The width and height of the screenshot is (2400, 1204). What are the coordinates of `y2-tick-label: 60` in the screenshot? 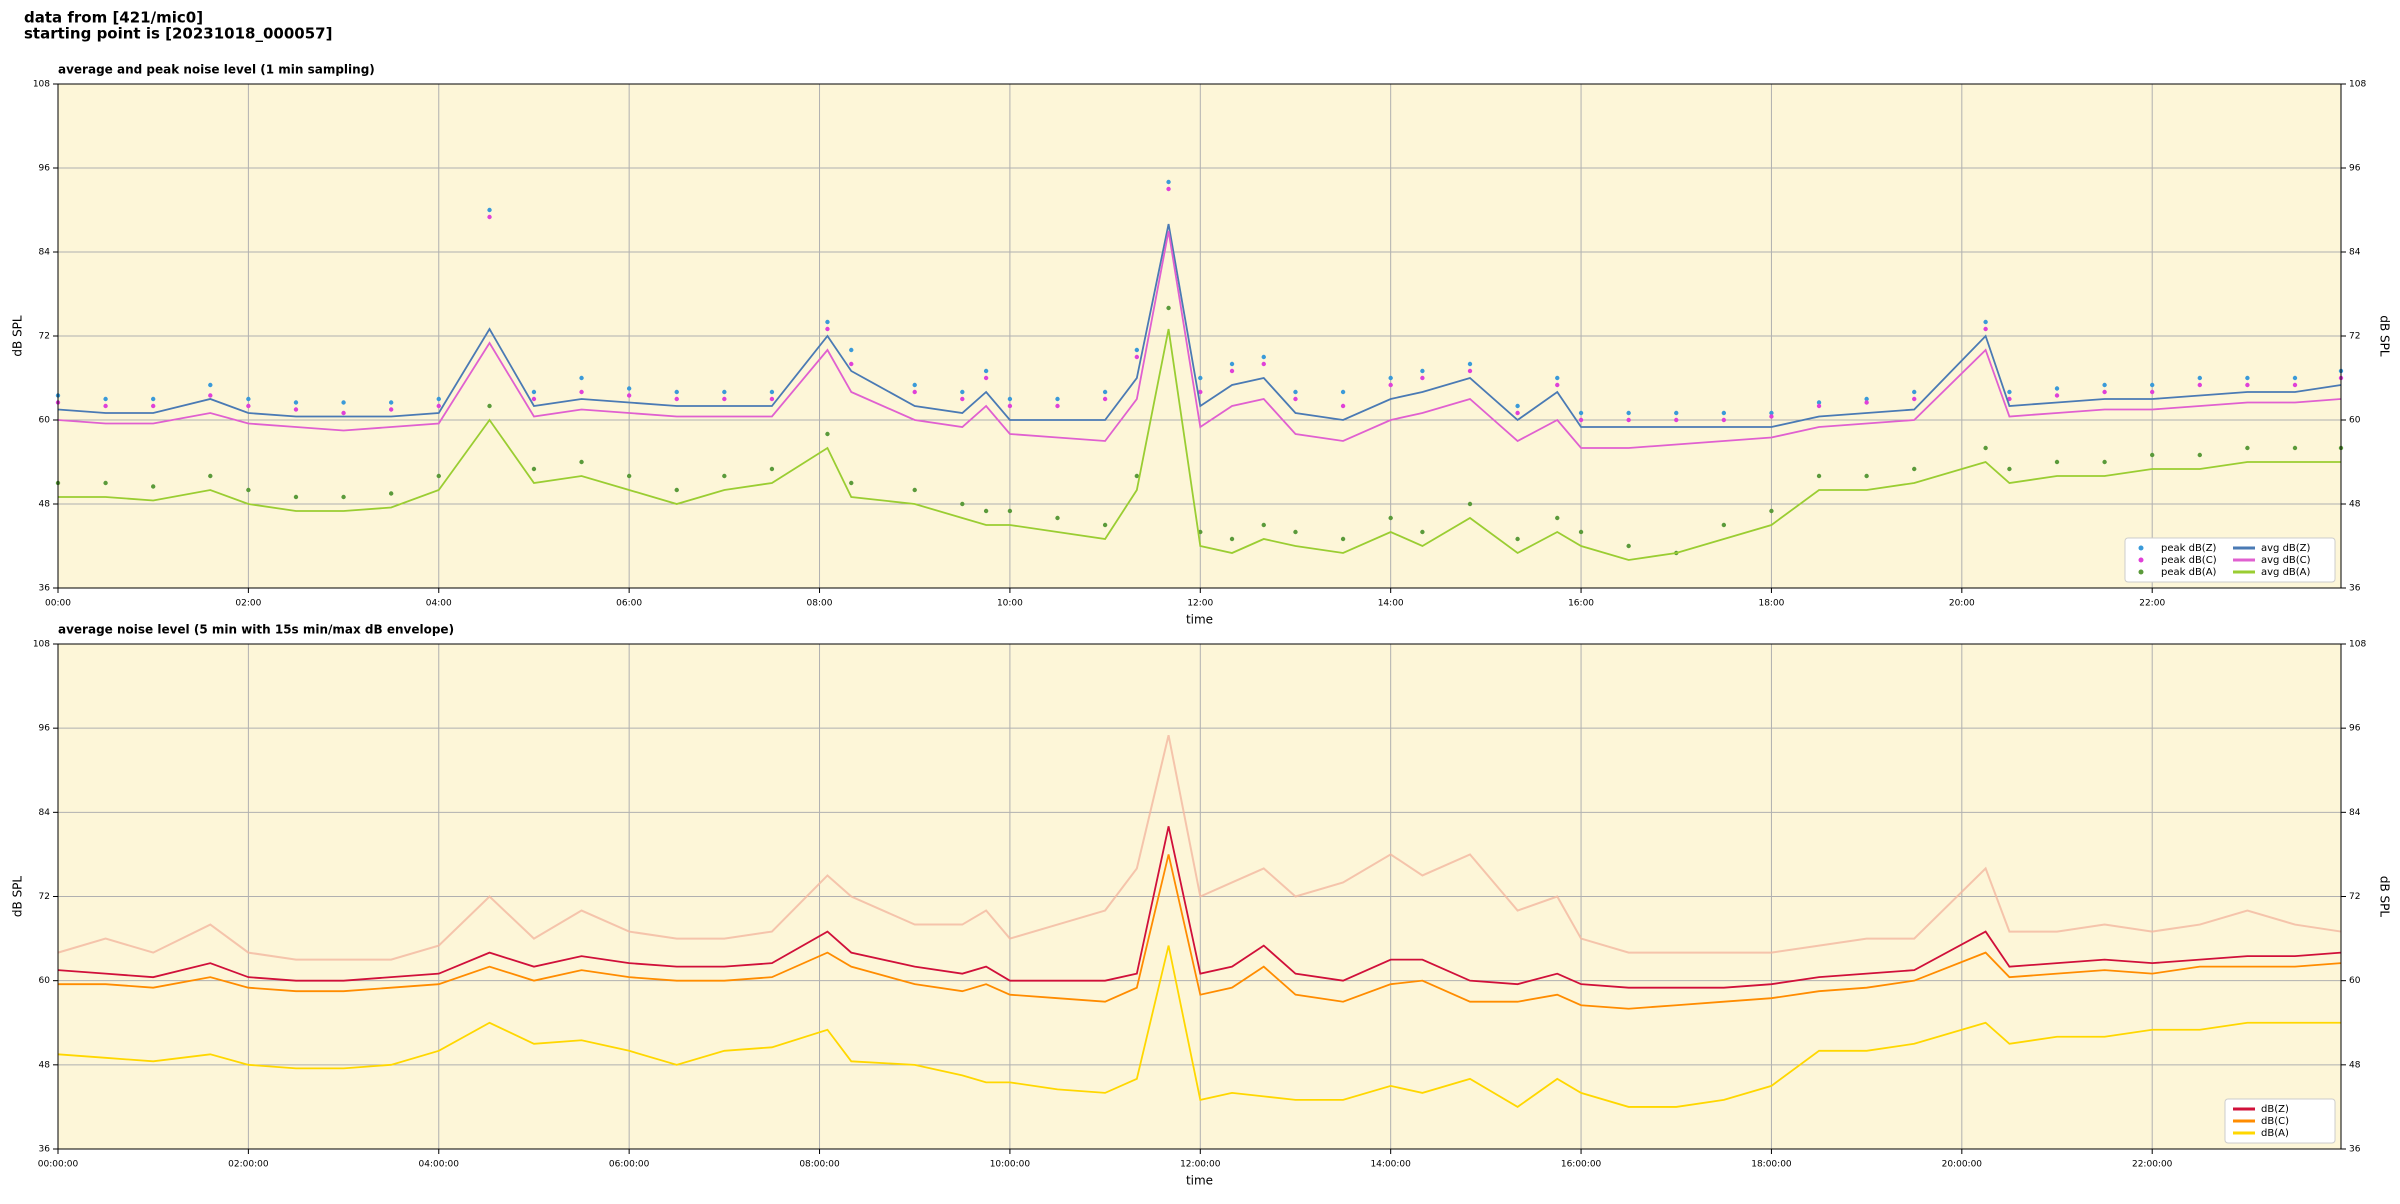 It's located at (2355, 981).